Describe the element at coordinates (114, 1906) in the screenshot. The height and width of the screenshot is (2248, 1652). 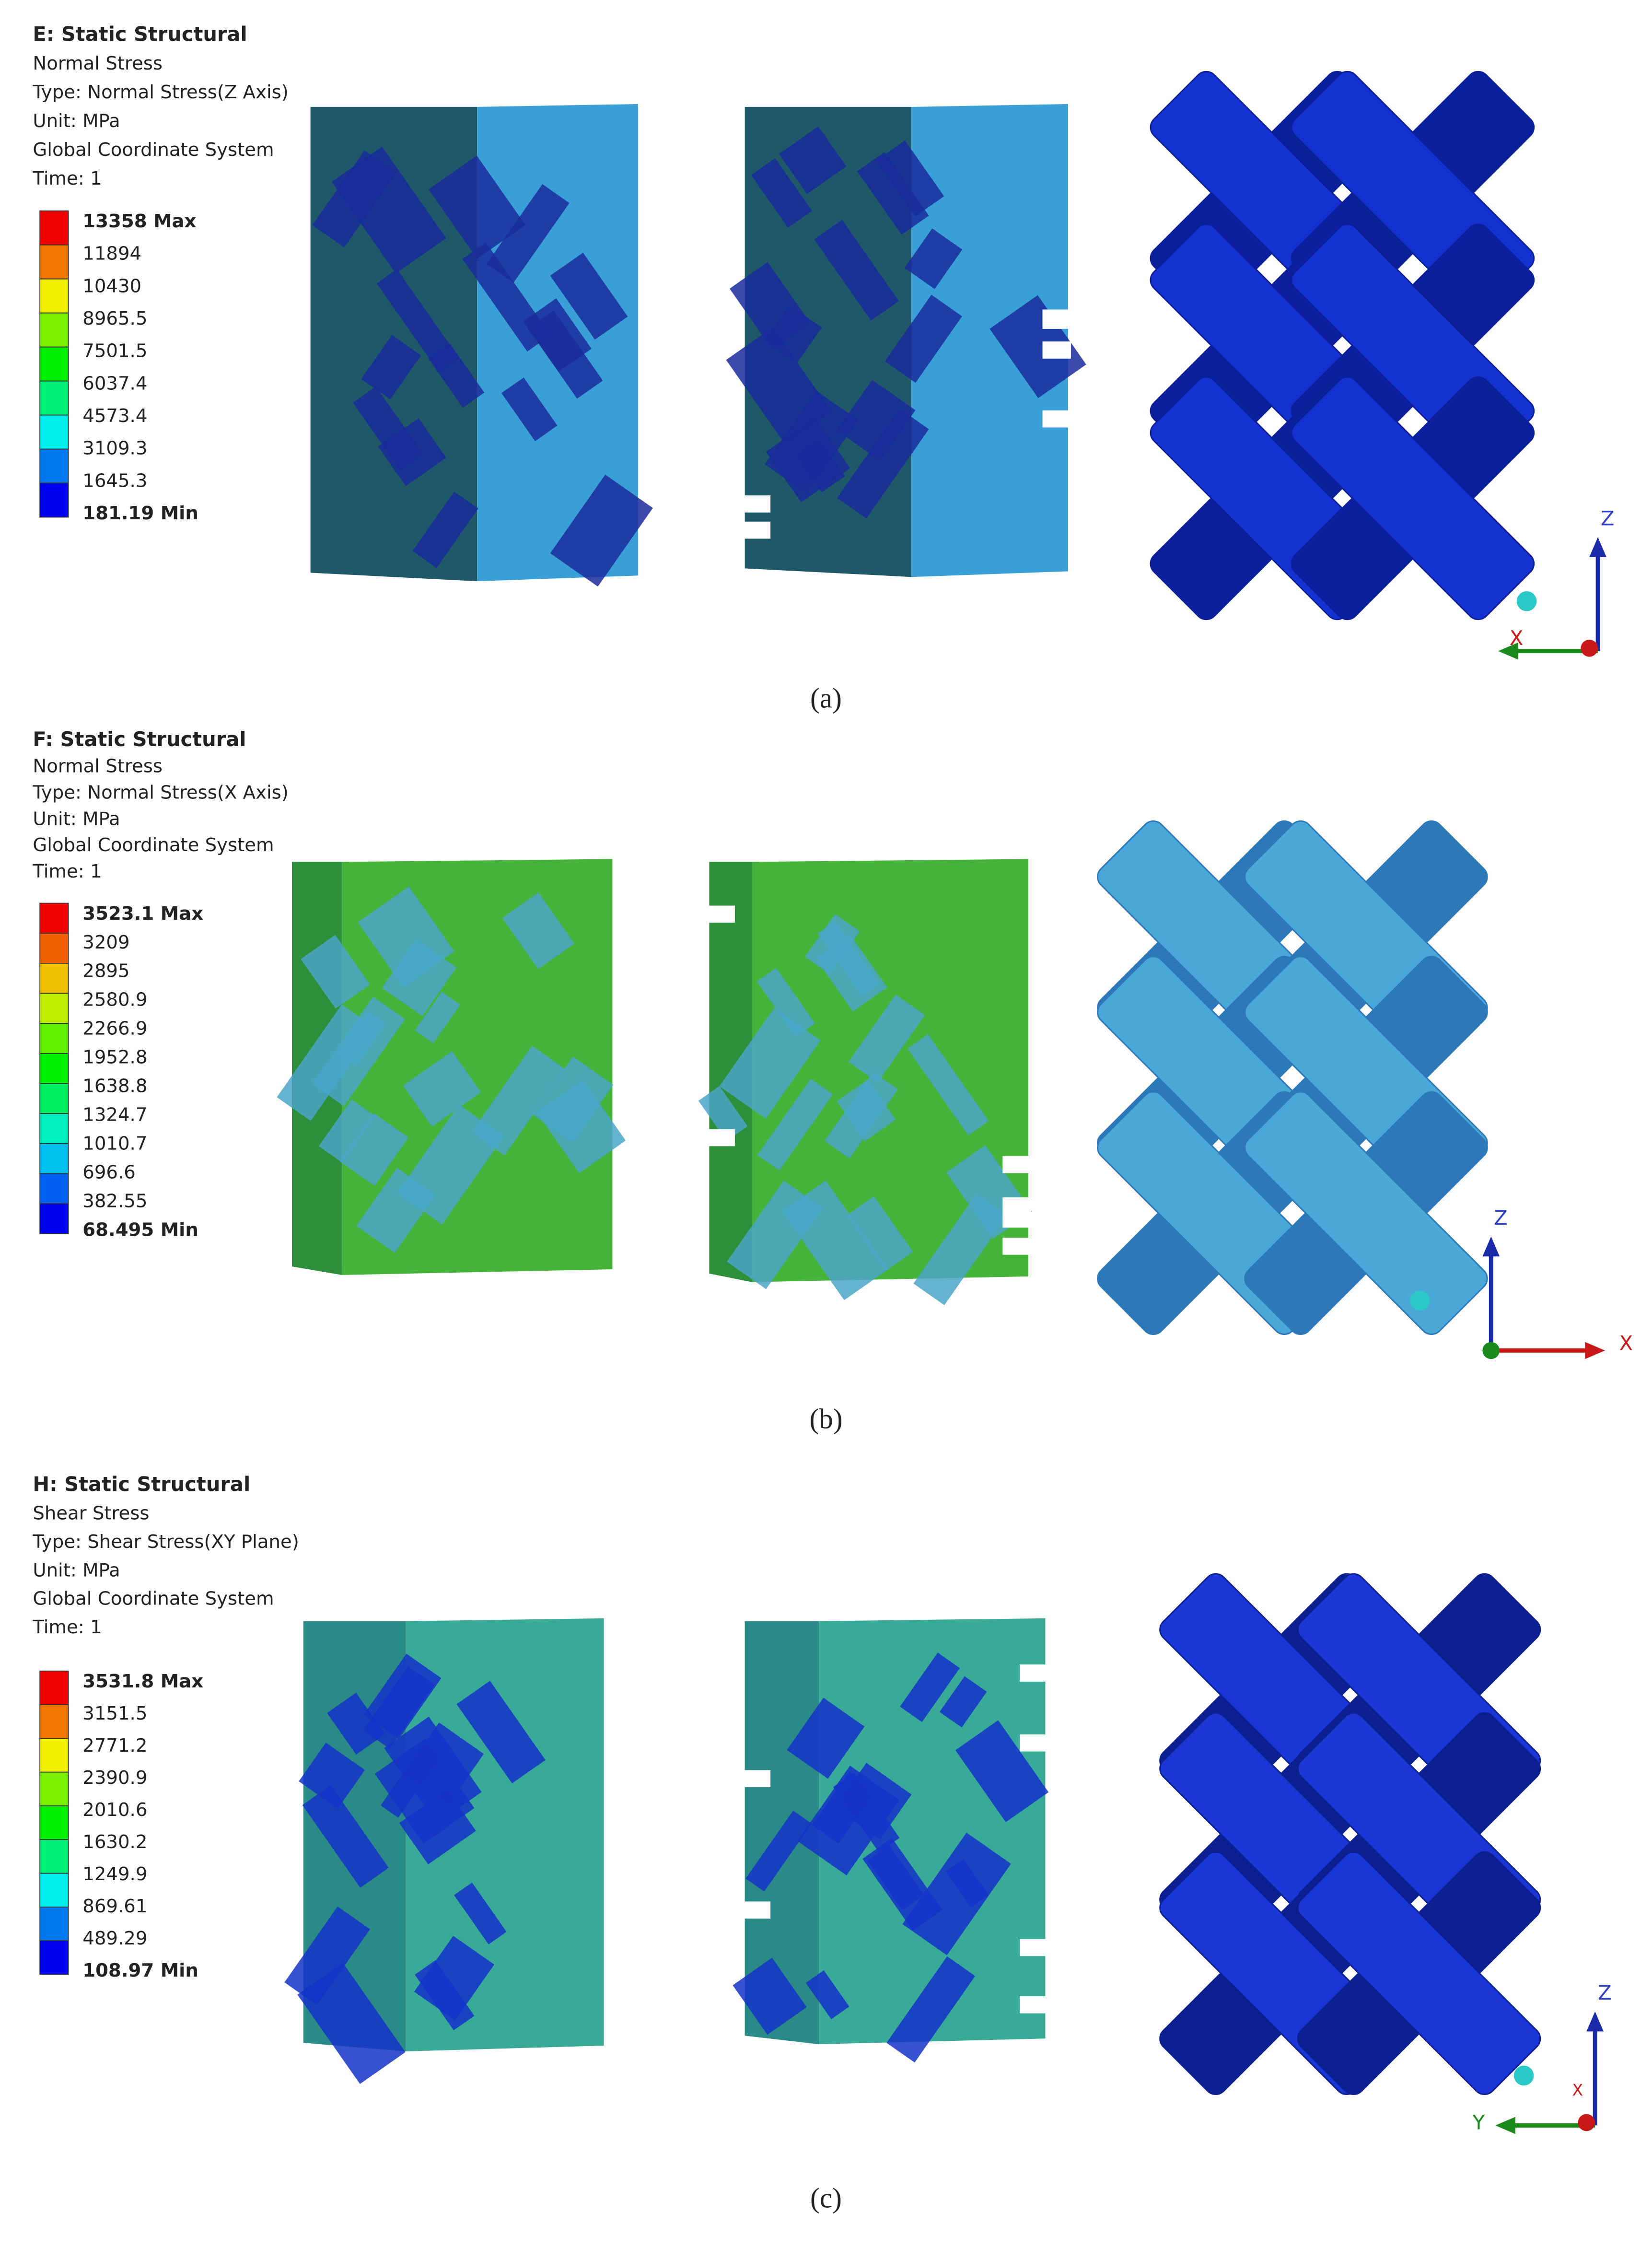
I see `legend-label: 869.61` at that location.